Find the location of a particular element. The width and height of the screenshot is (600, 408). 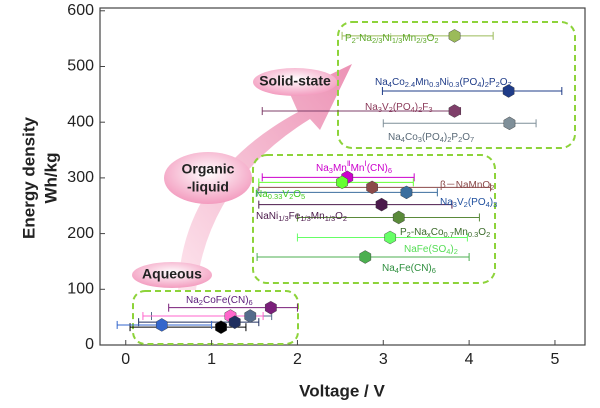

y-tick-label: 400 is located at coordinates (80, 121).